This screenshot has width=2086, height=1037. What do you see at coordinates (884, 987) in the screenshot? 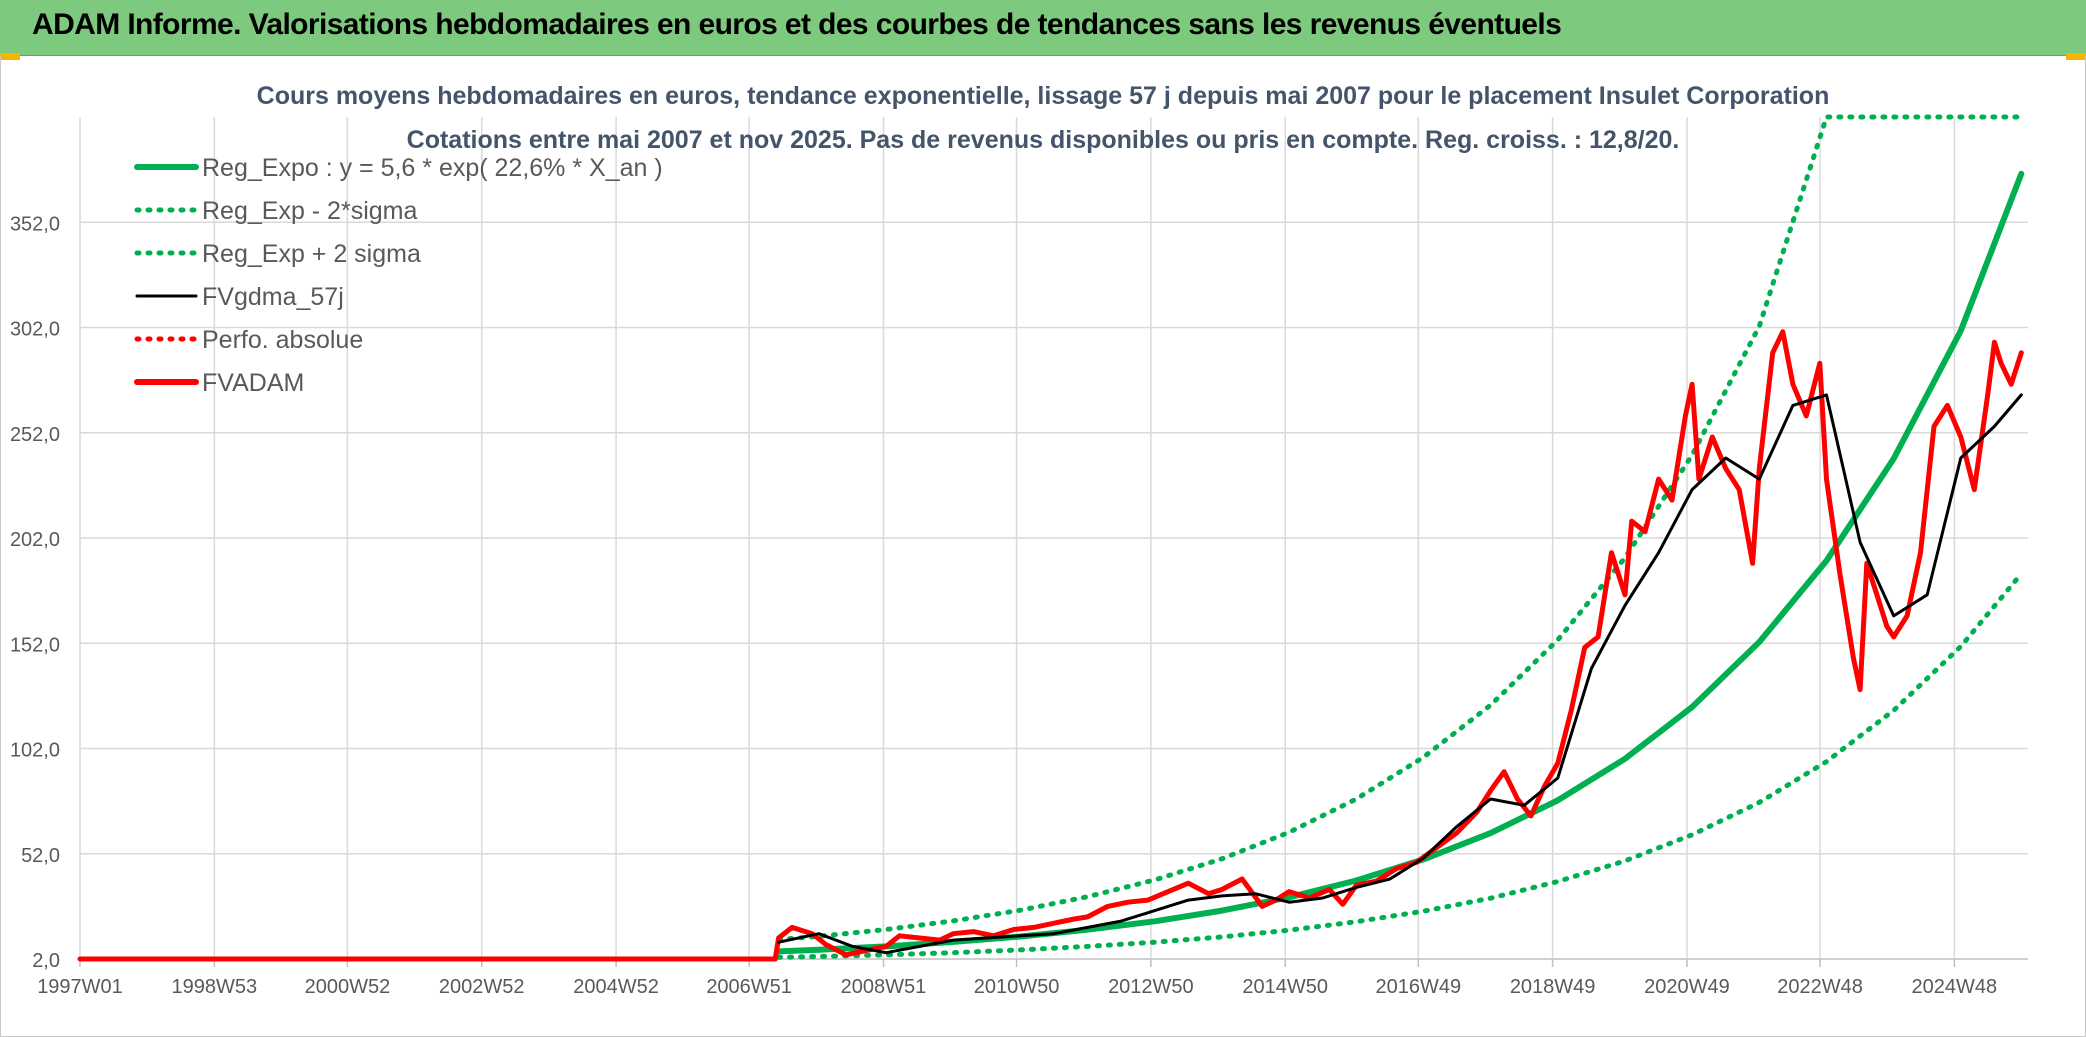
I see `x-tick-label: 2008W51` at bounding box center [884, 987].